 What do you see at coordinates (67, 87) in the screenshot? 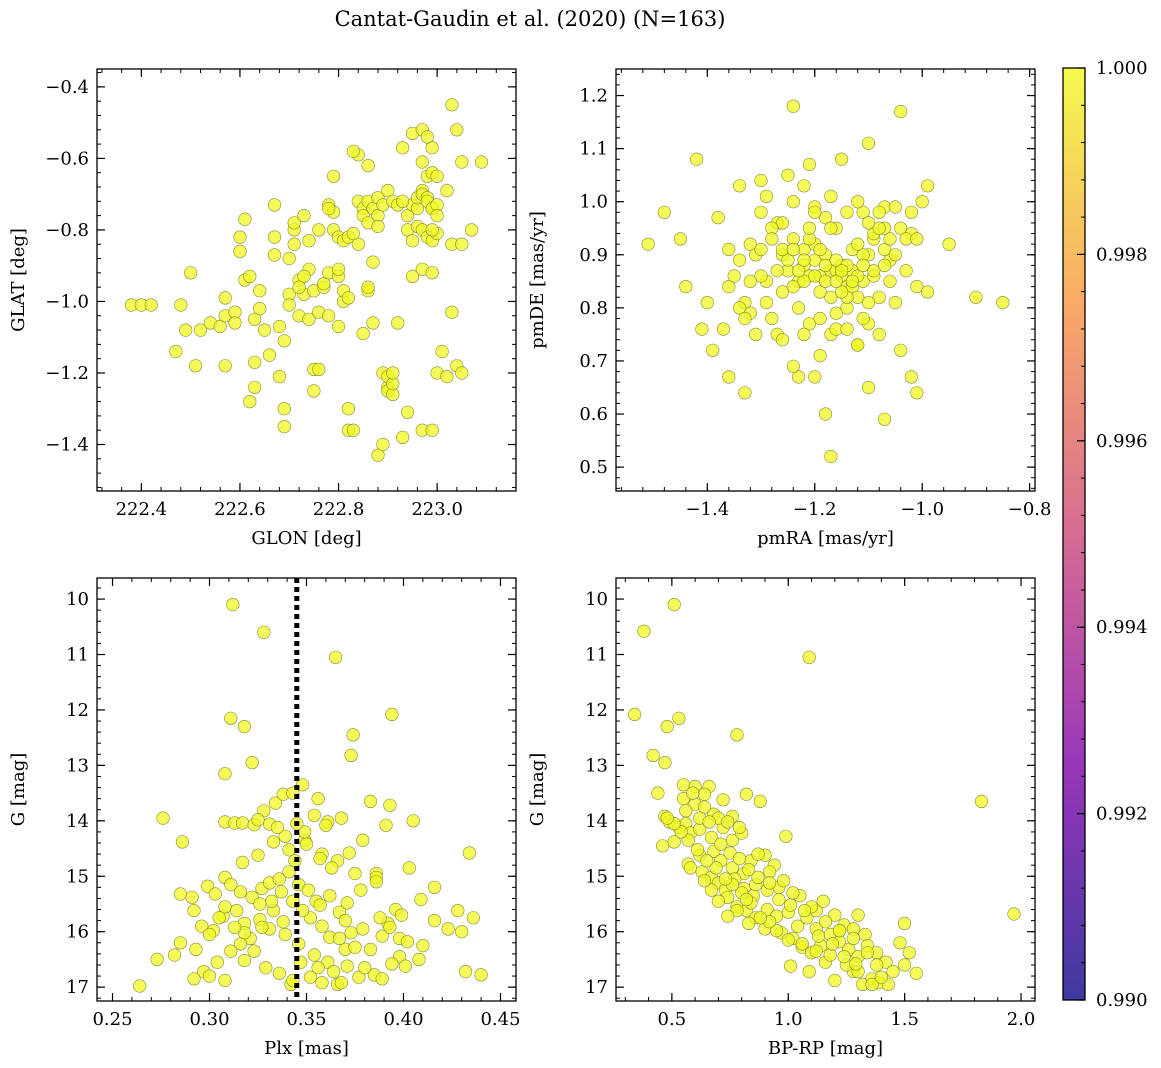
I see `y-tick-label: −0.4` at bounding box center [67, 87].